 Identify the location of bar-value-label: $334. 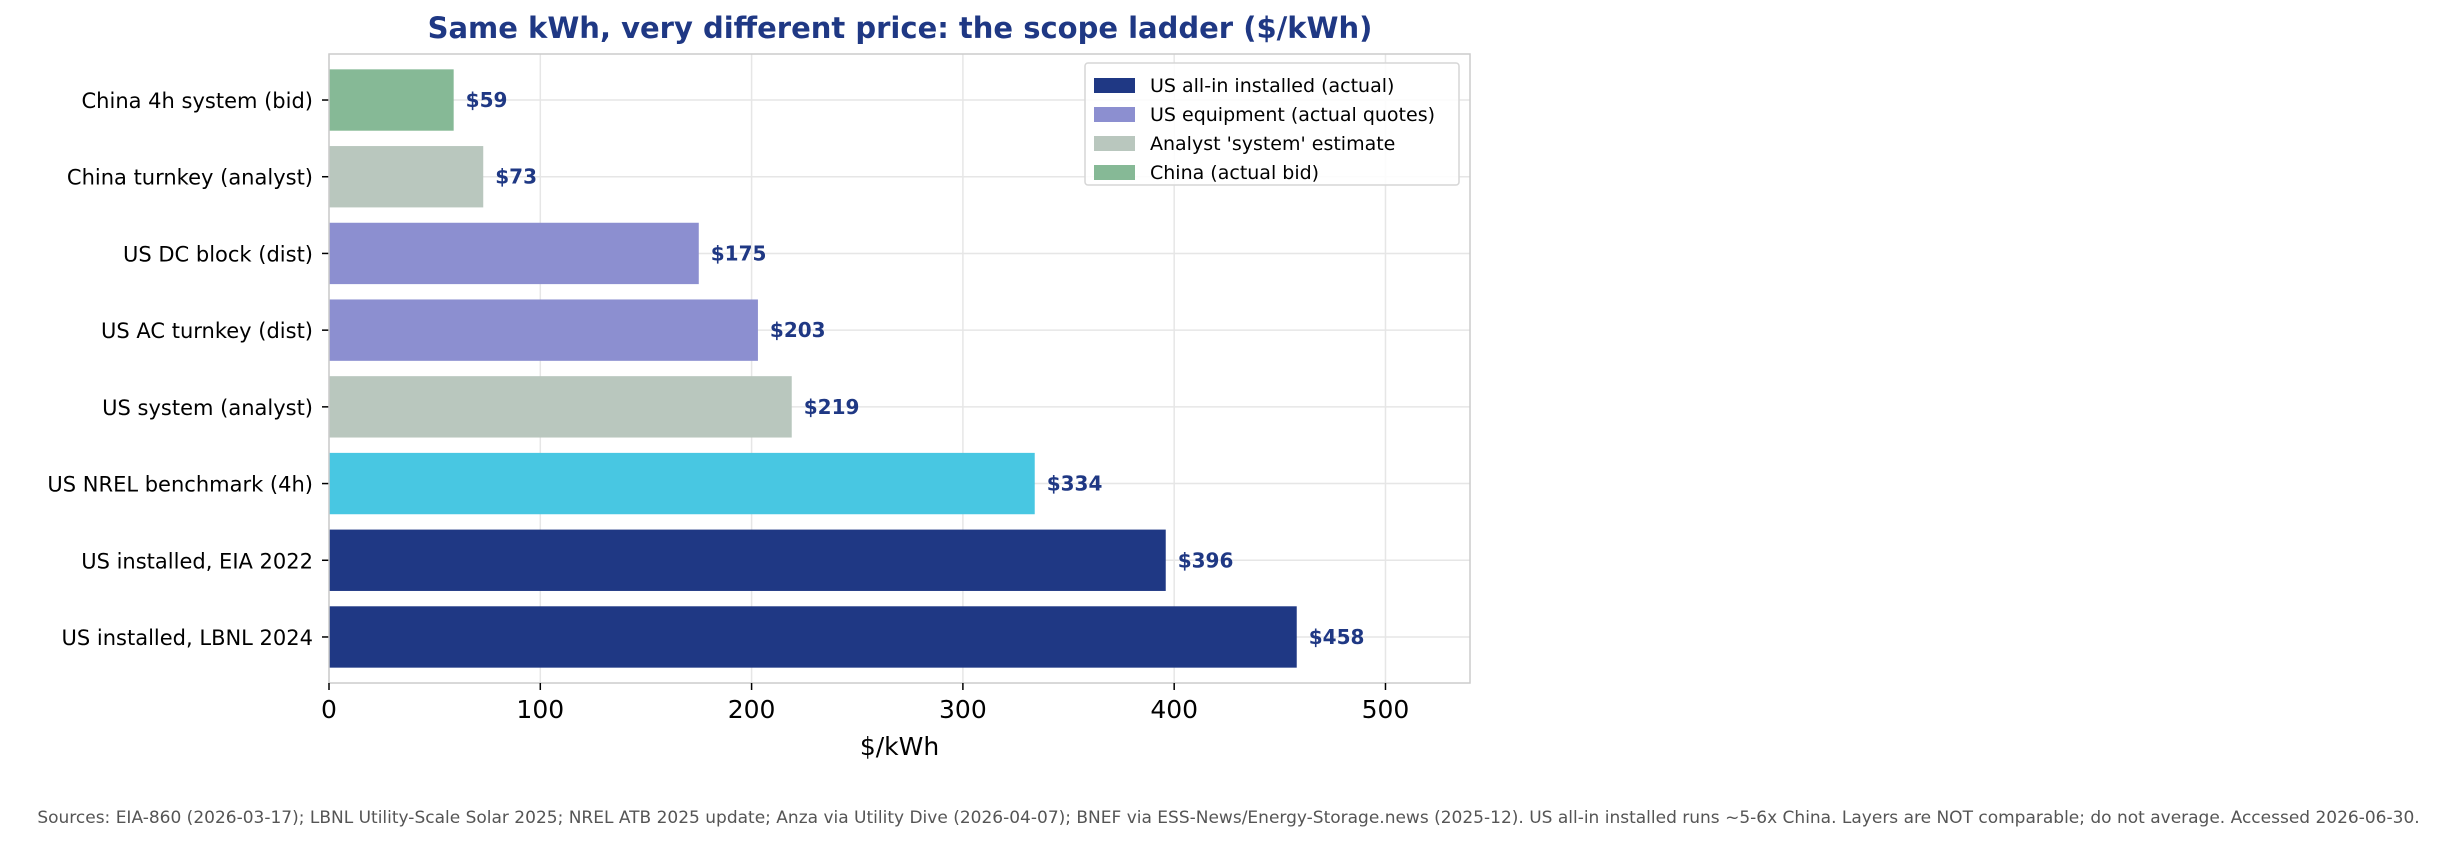
(1075, 484).